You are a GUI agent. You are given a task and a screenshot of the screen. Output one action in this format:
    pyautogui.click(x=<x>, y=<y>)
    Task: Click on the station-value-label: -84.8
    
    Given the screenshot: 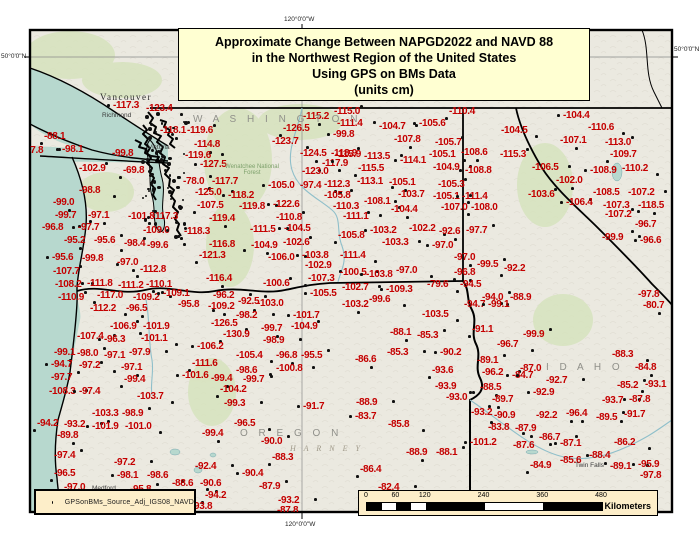 What is the action you would take?
    pyautogui.click(x=646, y=367)
    